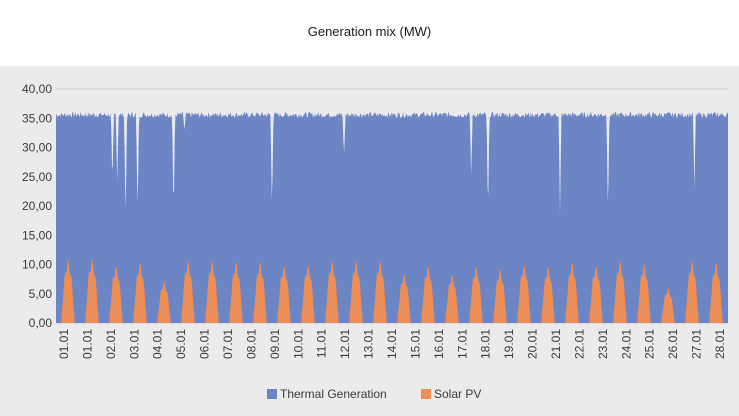 Image resolution: width=739 pixels, height=416 pixels. Describe the element at coordinates (37, 206) in the screenshot. I see `y-tick-label: 20,00` at that location.